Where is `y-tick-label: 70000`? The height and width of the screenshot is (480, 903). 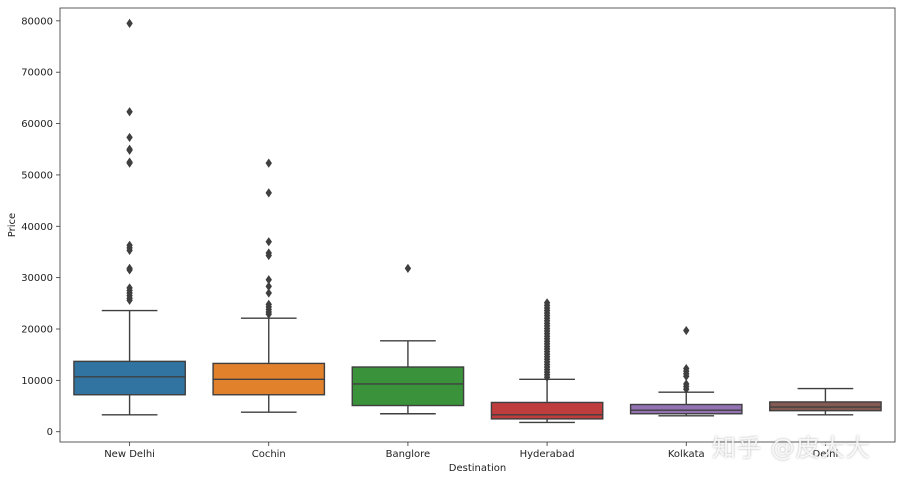 y-tick-label: 70000 is located at coordinates (37, 73).